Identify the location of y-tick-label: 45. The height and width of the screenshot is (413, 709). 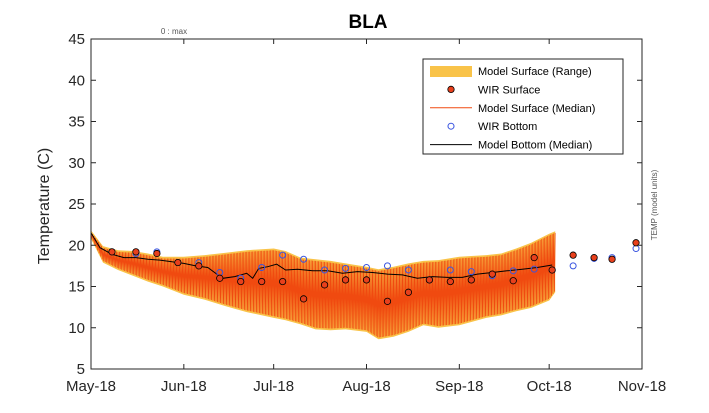
(76, 39).